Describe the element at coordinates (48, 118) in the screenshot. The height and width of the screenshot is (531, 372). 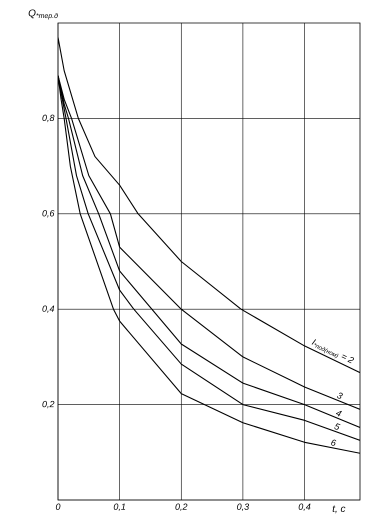
I see `y-tick-label: 0,8` at that location.